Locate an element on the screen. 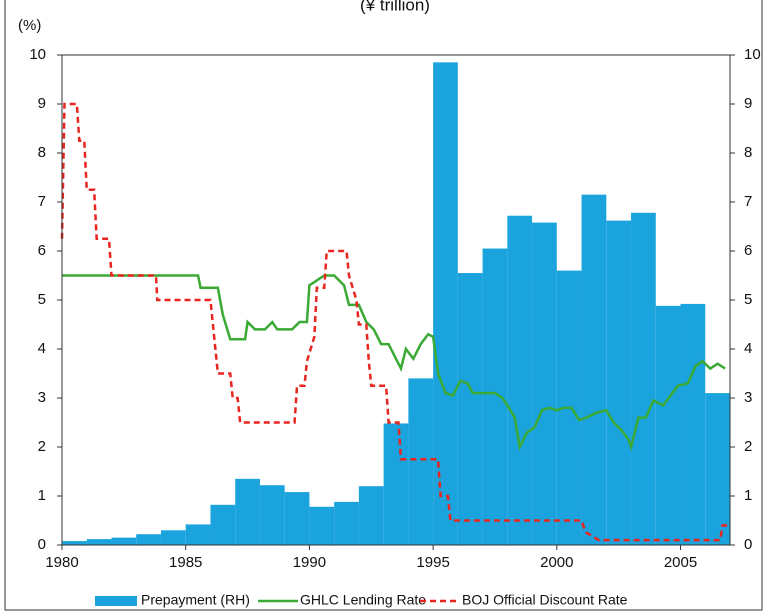 This screenshot has width=764, height=611. x-tick-label: 2005 is located at coordinates (680, 562).